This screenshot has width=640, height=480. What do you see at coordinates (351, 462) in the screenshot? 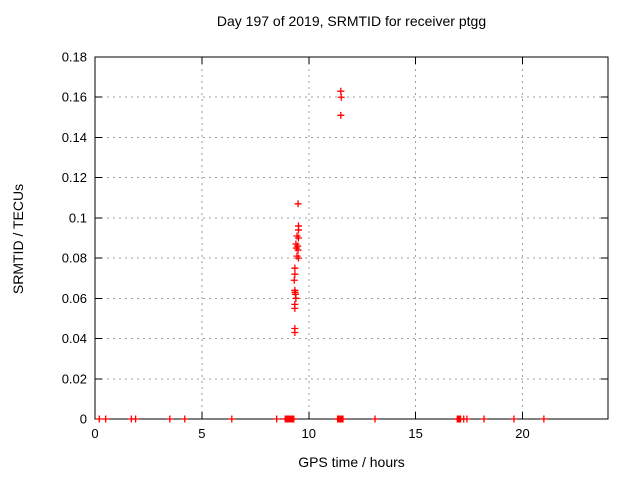
I see `x-axis-label: GPS time / hours` at bounding box center [351, 462].